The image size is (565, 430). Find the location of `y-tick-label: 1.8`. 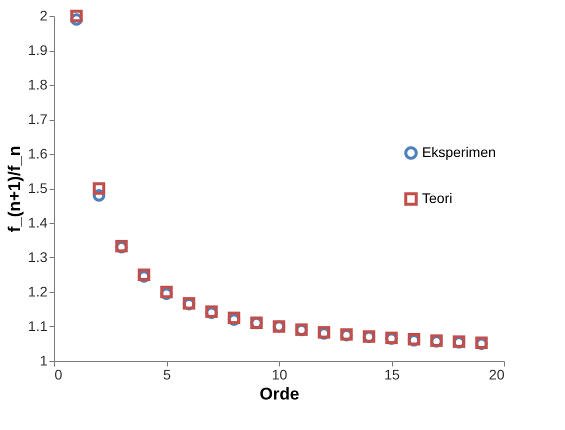

y-tick-label: 1.8 is located at coordinates (38, 84).